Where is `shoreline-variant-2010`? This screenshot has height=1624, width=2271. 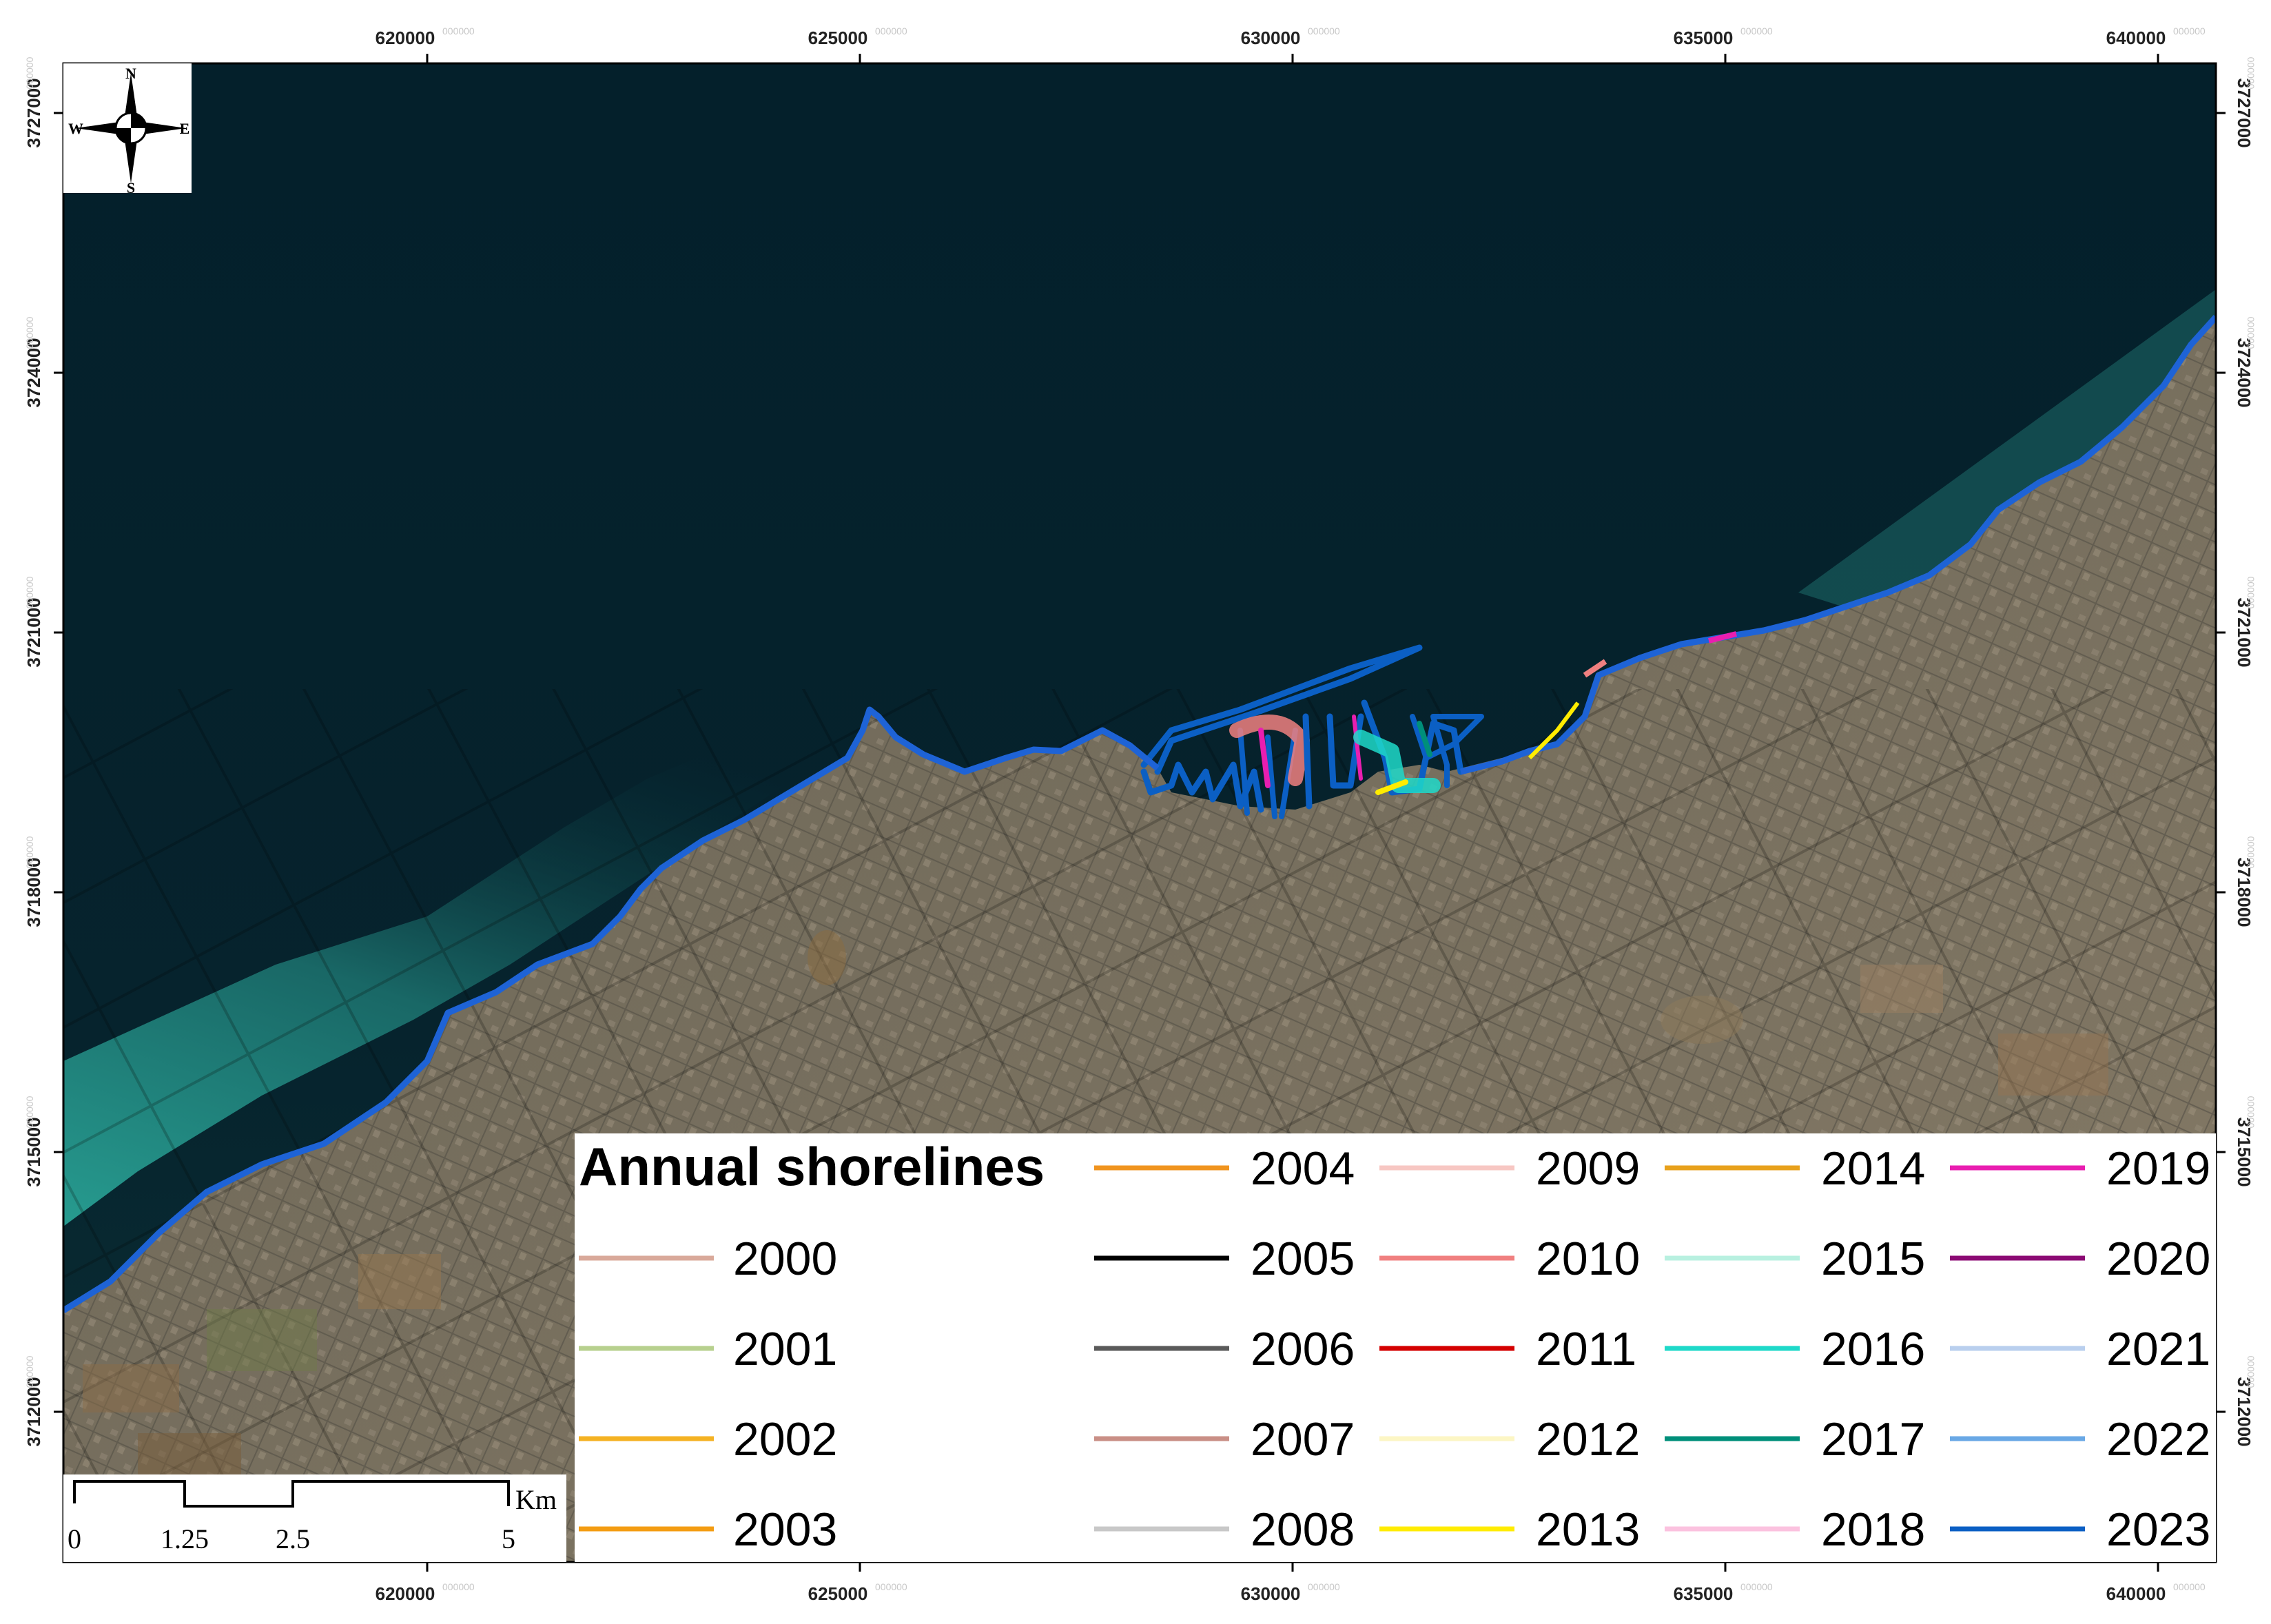
shoreline-variant-2010 is located at coordinates (1595, 669).